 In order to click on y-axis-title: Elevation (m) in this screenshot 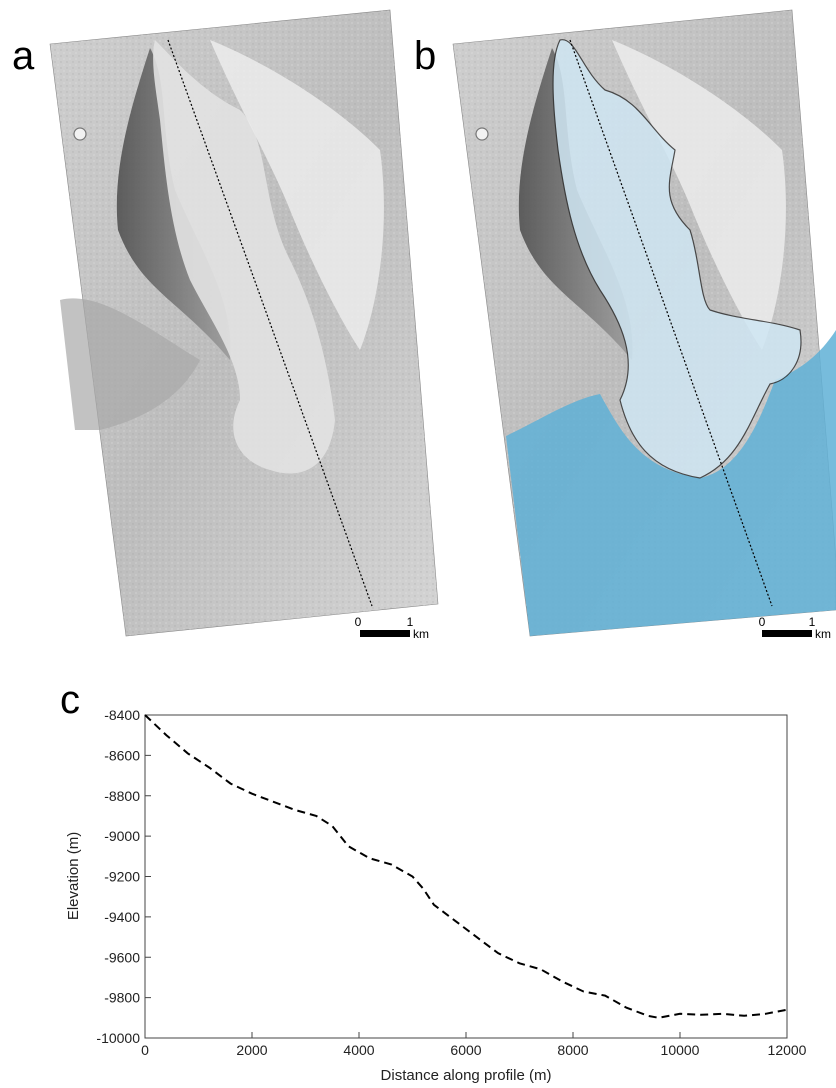, I will do `click(73, 876)`.